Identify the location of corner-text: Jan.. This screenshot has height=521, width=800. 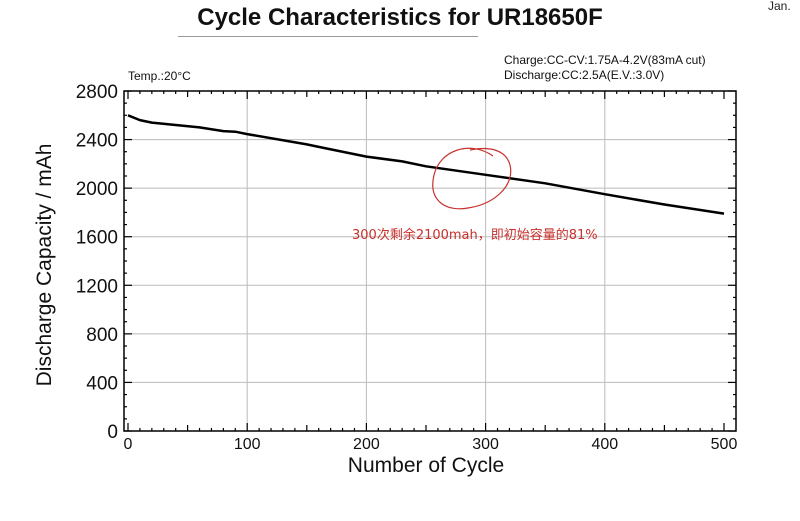
(779, 6).